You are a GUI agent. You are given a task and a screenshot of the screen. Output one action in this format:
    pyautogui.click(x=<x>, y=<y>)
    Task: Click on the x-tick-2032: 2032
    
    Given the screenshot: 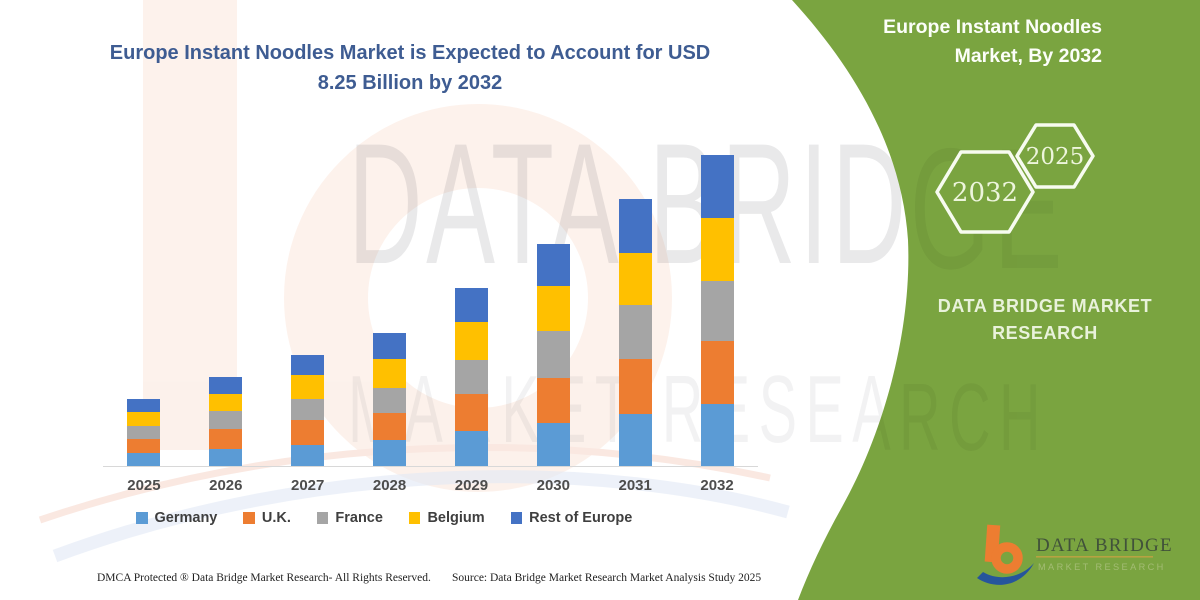 What is the action you would take?
    pyautogui.click(x=717, y=485)
    